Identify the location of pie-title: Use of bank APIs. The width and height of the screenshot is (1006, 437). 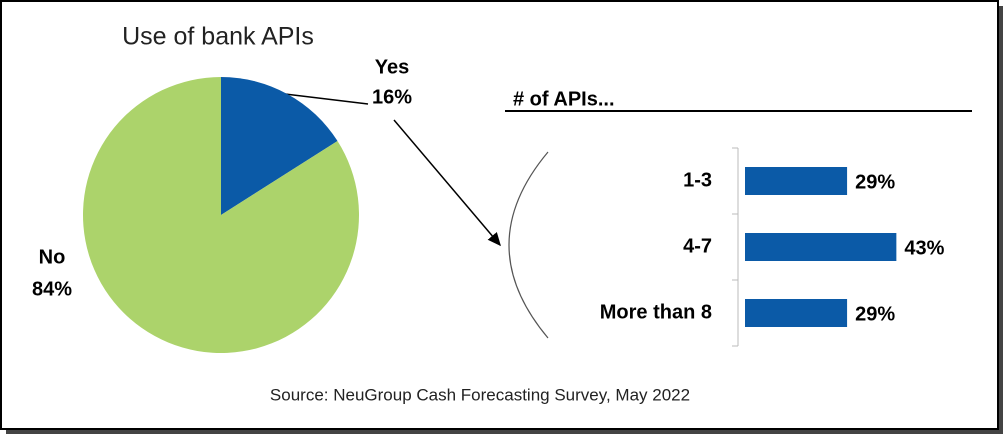
(218, 37).